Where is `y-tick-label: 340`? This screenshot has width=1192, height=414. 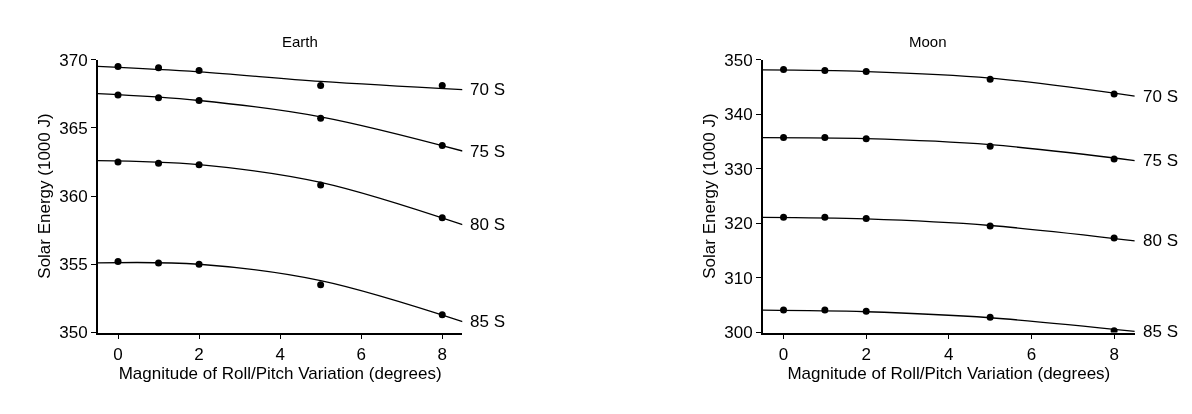 y-tick-label: 340 is located at coordinates (738, 115).